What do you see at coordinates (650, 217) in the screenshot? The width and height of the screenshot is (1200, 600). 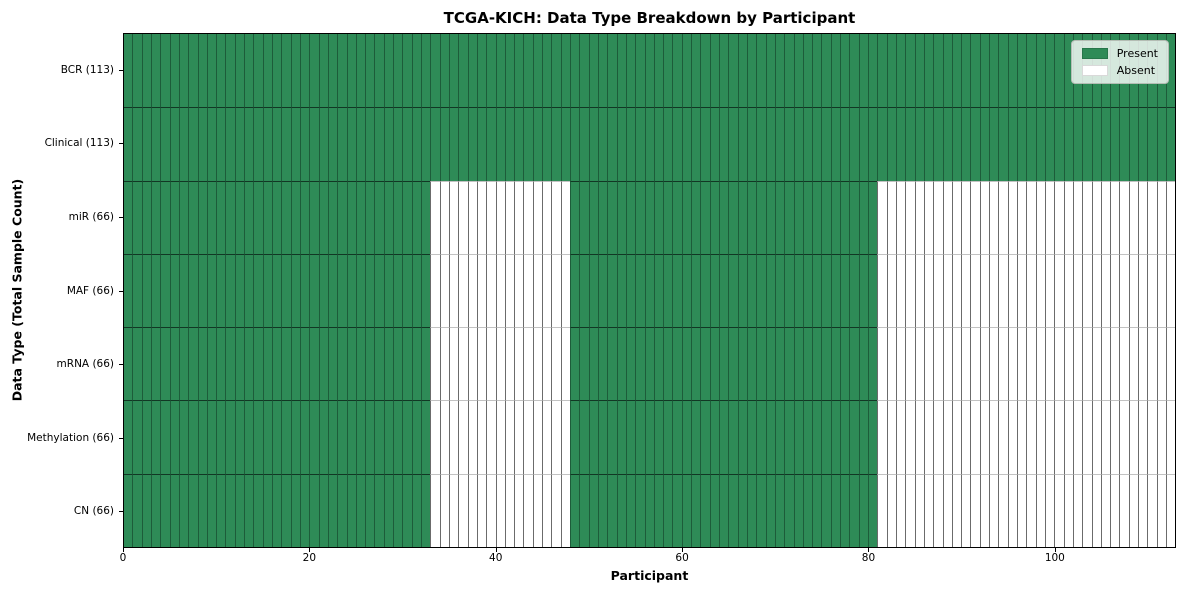 I see `heatmap-row-mir` at bounding box center [650, 217].